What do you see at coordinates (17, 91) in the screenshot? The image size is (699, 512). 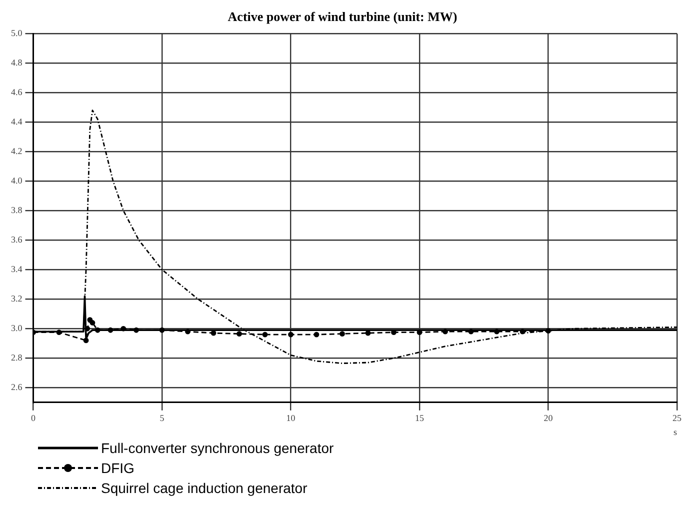 I see `y-tick-label: 4.6` at bounding box center [17, 91].